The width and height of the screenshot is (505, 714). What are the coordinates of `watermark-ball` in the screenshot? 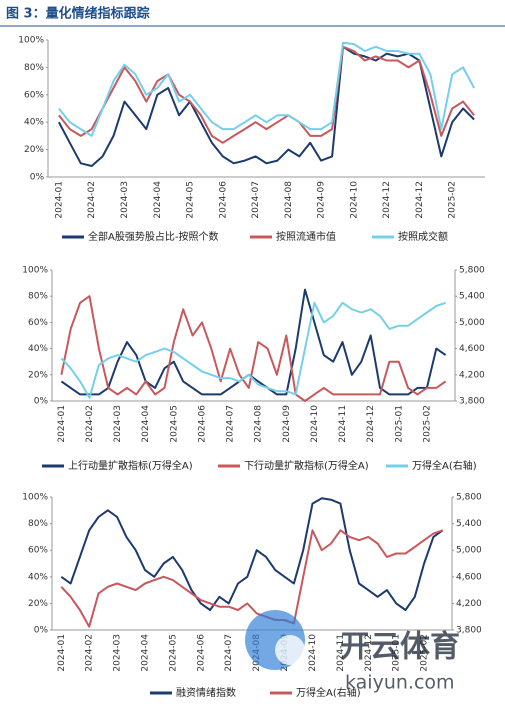 It's located at (290, 650).